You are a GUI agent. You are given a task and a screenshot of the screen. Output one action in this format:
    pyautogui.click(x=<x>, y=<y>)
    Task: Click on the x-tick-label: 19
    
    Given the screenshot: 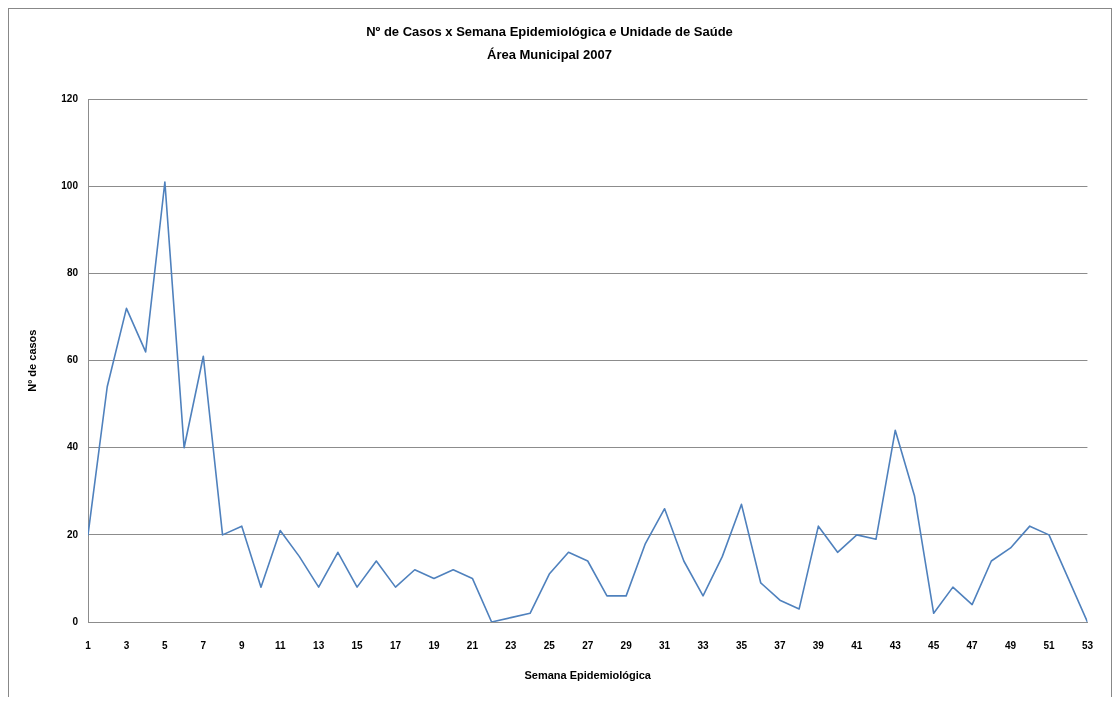 What is the action you would take?
    pyautogui.click(x=434, y=645)
    